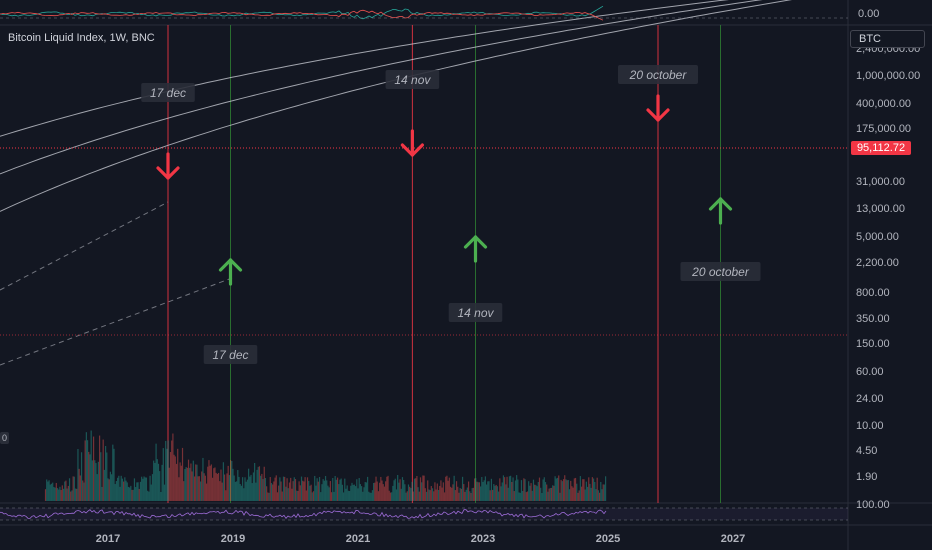  Describe the element at coordinates (424, 514) in the screenshot. I see `rsi-band` at that location.